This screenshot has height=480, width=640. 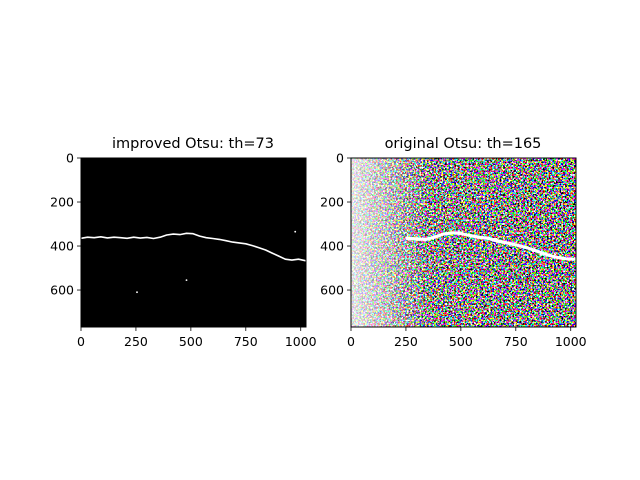 I want to click on panel-title-improved: improved Otsu: th=73, so click(x=193, y=144).